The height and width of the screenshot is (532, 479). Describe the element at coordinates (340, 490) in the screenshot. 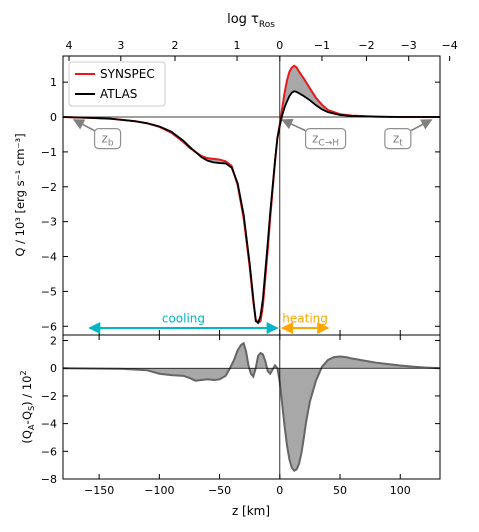

I see `xtick-label: 50` at that location.